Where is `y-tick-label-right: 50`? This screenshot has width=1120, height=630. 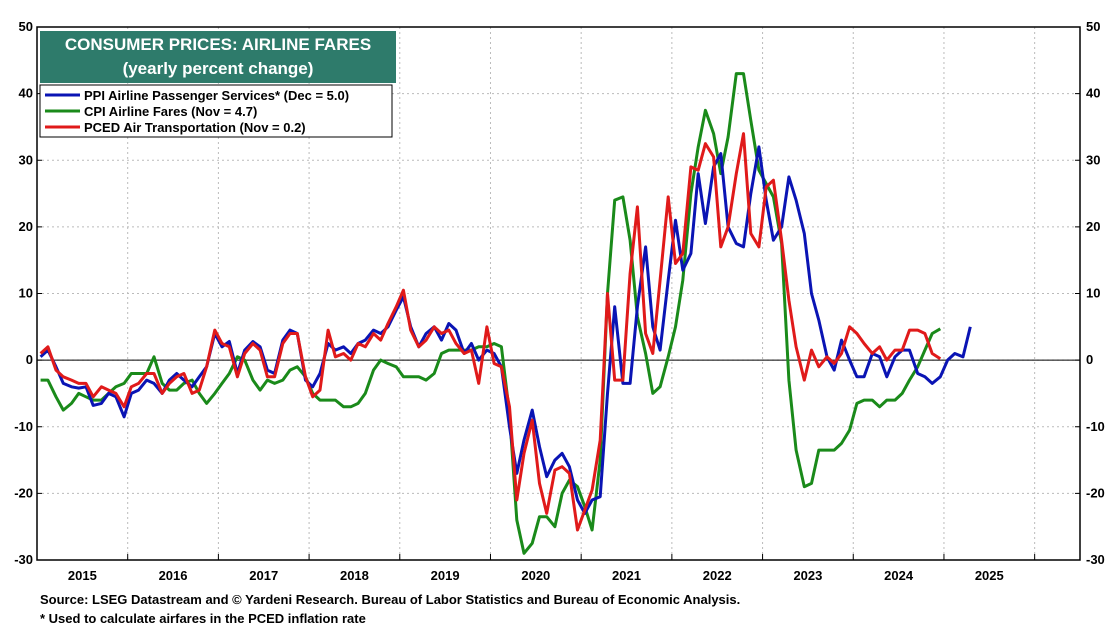 y-tick-label-right: 50 is located at coordinates (1093, 26).